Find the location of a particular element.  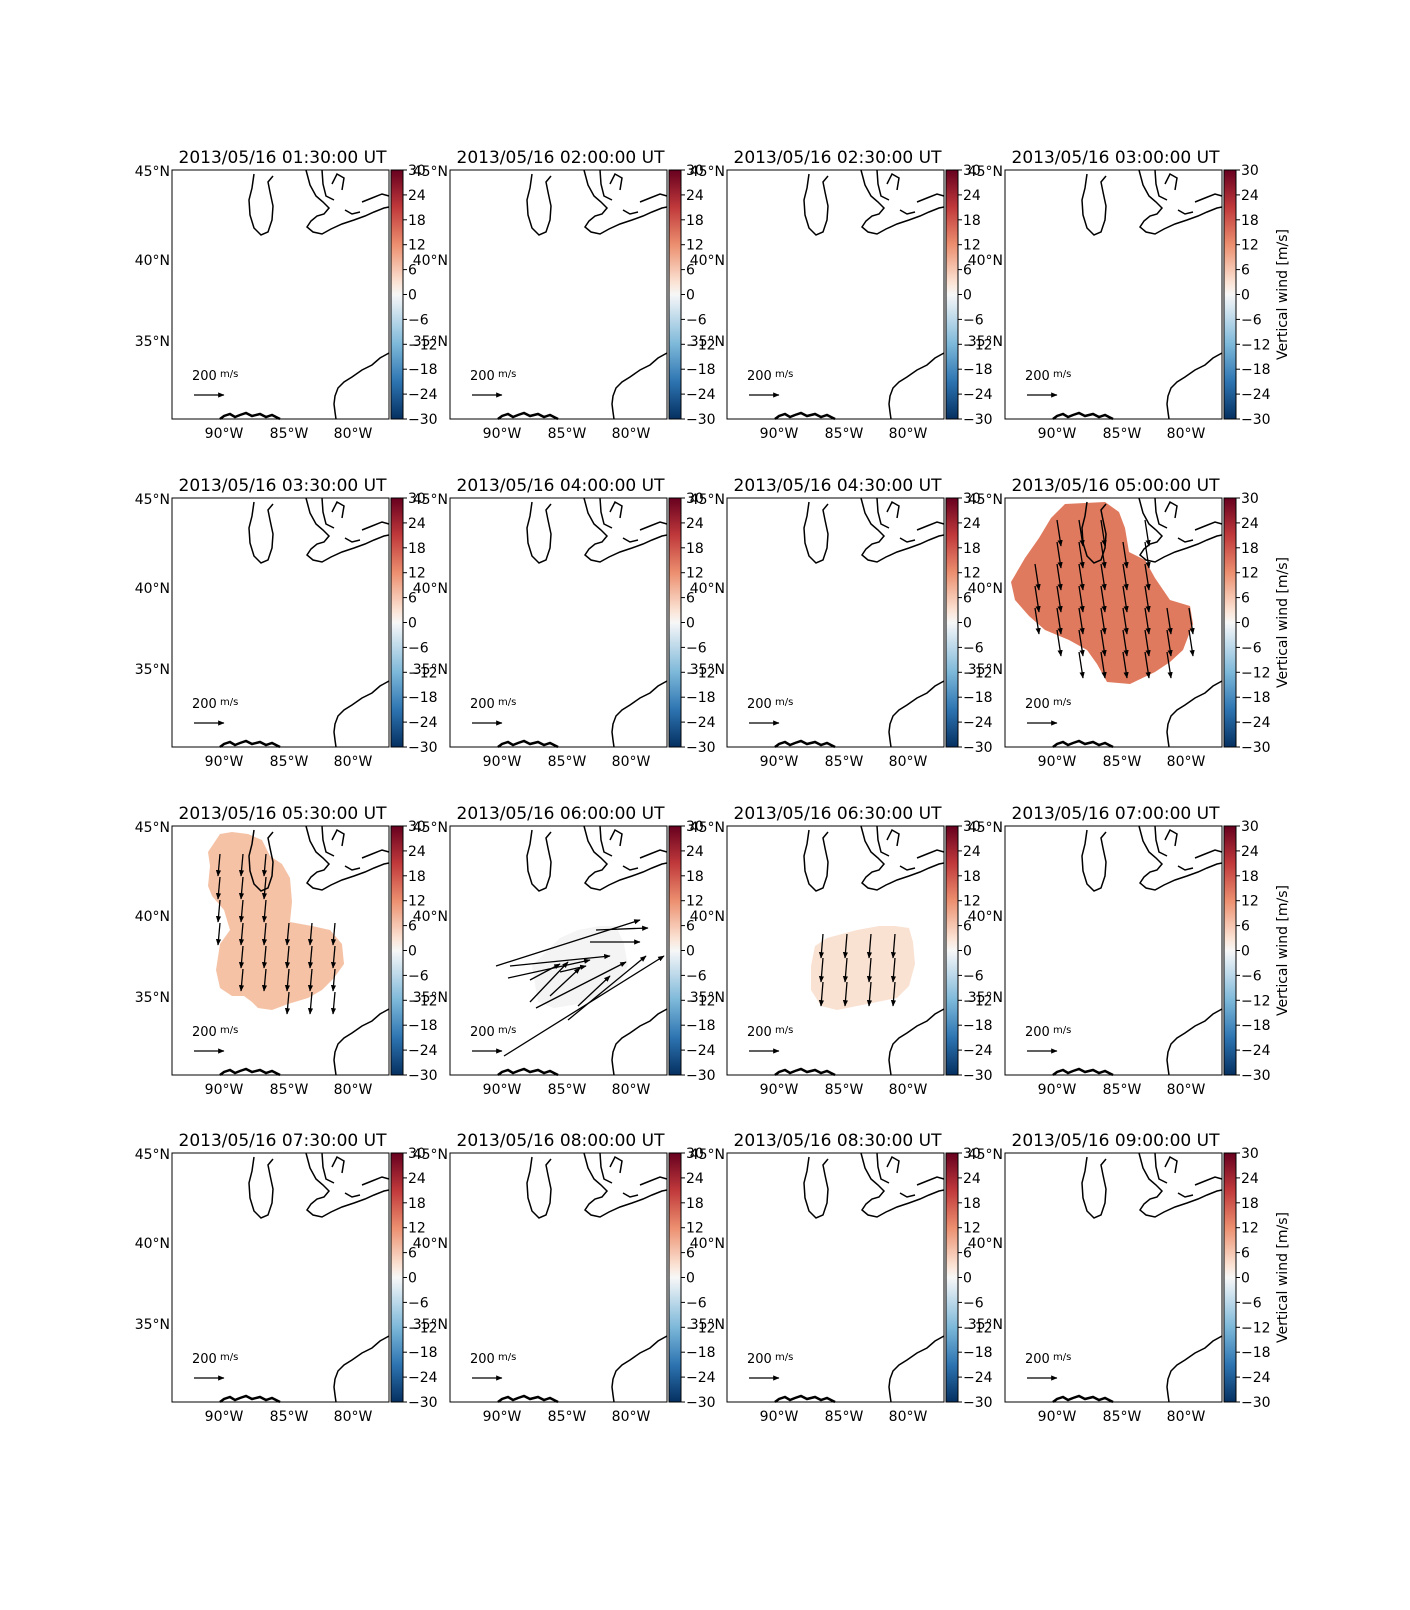

gulf-coast is located at coordinates (1083, 416).